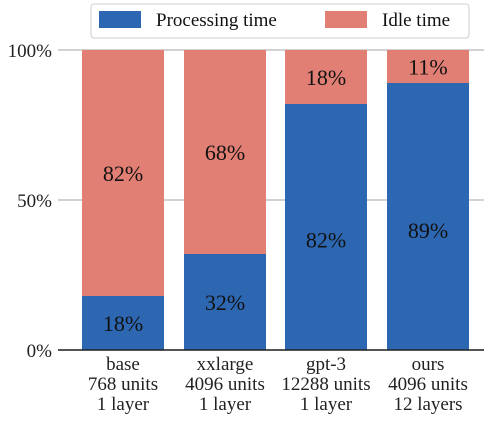  I want to click on y-tick-label: 0%, so click(40, 351).